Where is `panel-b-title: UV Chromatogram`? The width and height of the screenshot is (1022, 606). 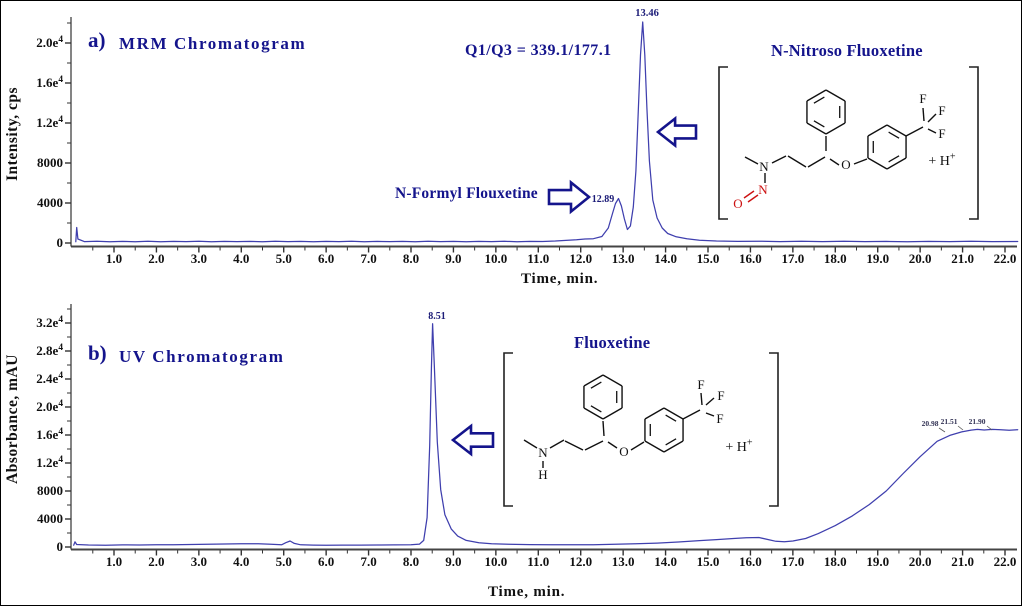
panel-b-title: UV Chromatogram is located at coordinates (202, 356).